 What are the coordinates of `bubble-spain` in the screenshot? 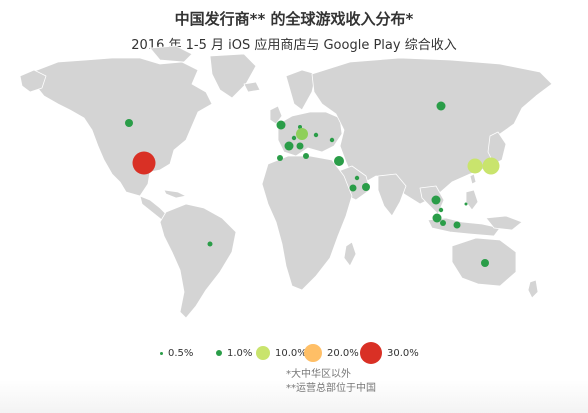 It's located at (280, 158).